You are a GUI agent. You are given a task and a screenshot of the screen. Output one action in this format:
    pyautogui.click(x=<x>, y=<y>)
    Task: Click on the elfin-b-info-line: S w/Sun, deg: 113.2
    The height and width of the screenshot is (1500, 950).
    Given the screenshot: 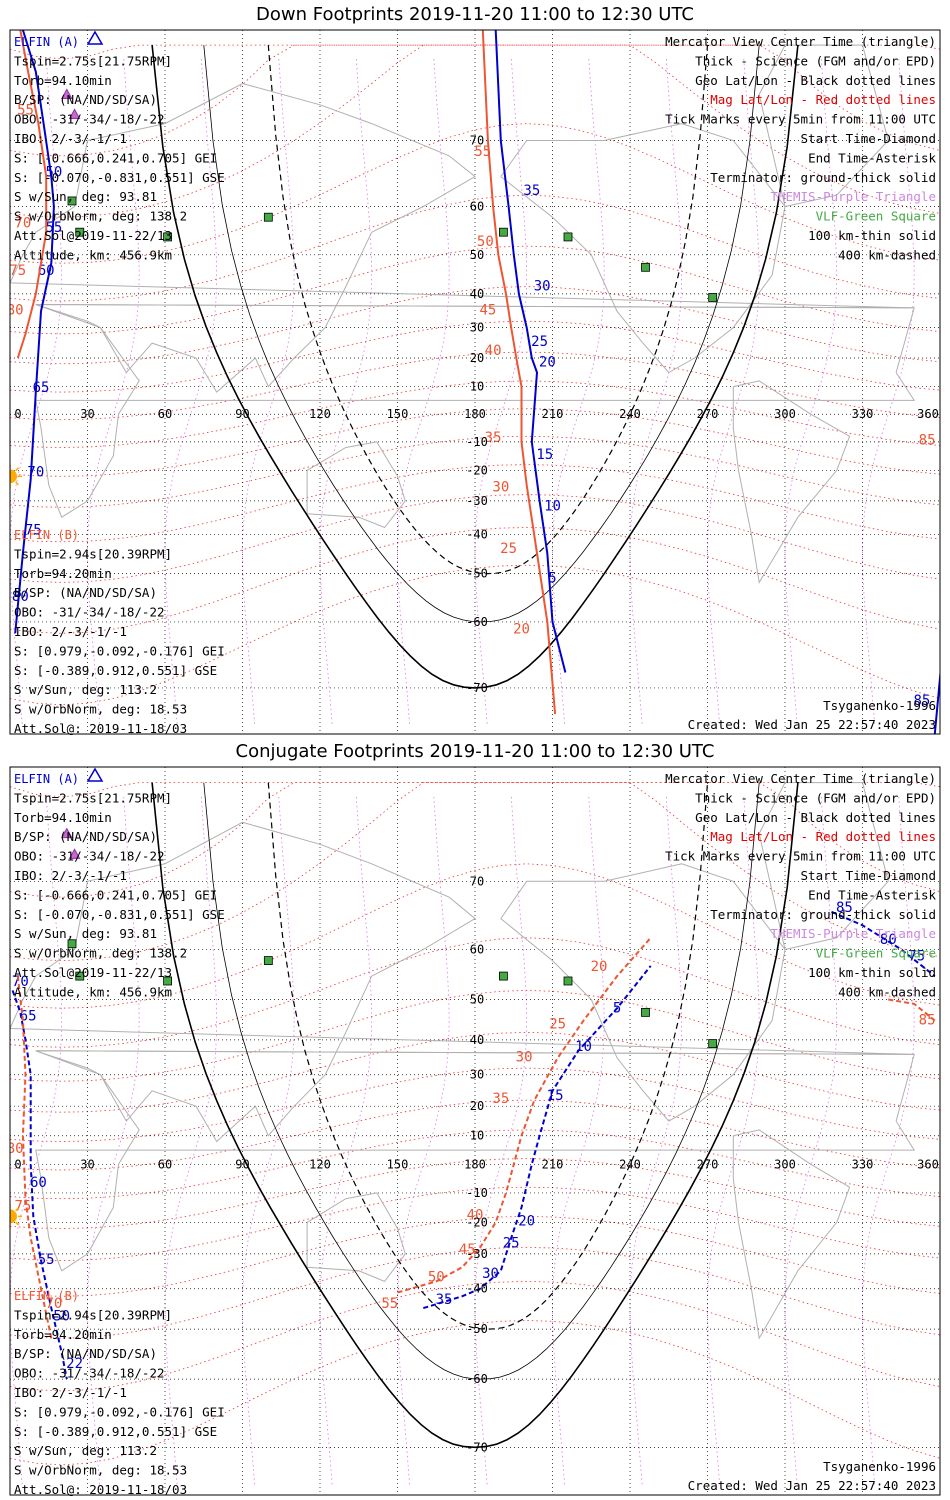 What is the action you would take?
    pyautogui.click(x=85, y=689)
    